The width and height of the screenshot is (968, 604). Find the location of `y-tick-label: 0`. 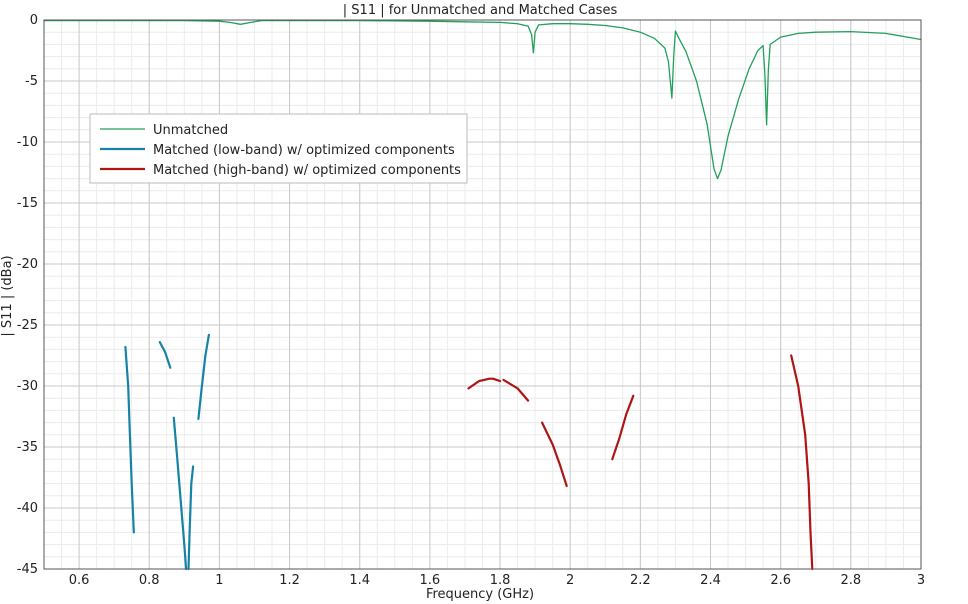

y-tick-label: 0 is located at coordinates (34, 20).